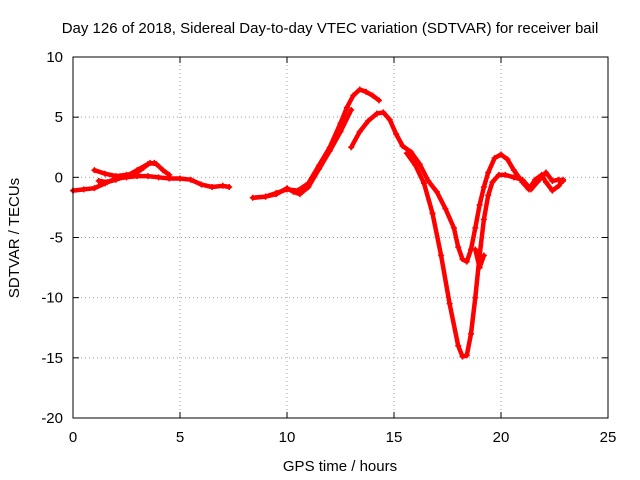 The height and width of the screenshot is (480, 640). I want to click on x-axis-label: GPS time / hours, so click(340, 466).